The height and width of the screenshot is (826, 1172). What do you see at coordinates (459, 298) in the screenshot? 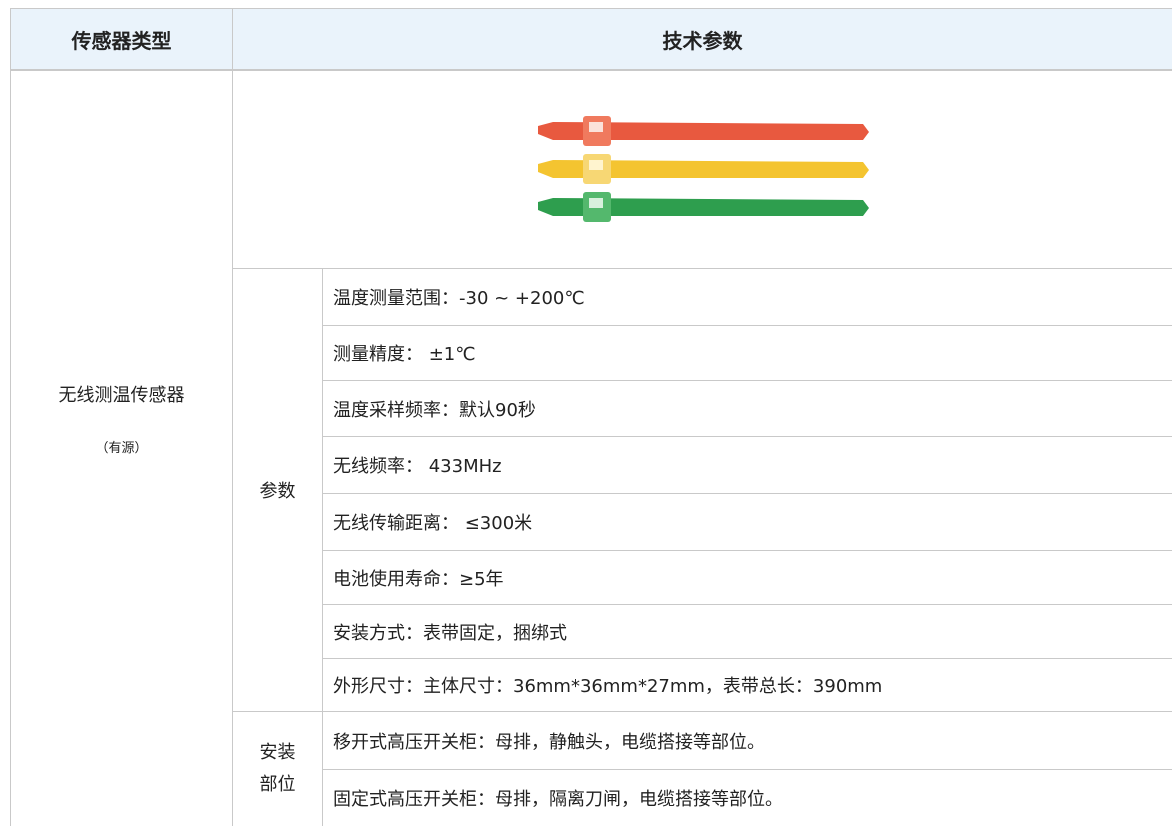
I see `param-text: 温度测量范围：-30 ~ +200℃` at bounding box center [459, 298].